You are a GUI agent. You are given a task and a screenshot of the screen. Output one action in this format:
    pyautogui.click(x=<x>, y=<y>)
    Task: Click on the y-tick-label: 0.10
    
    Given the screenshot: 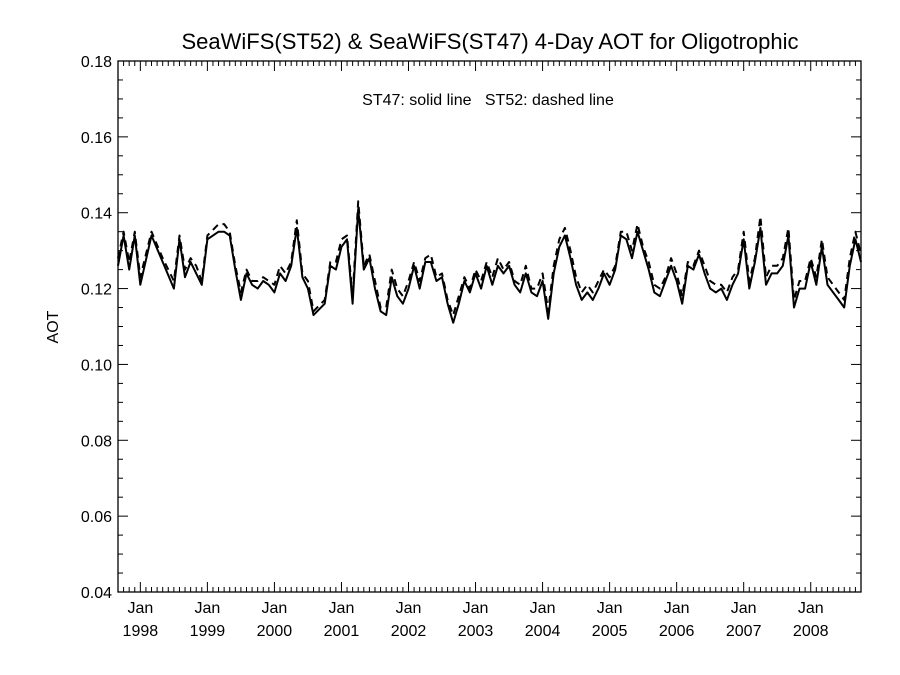 What is the action you would take?
    pyautogui.click(x=96, y=365)
    